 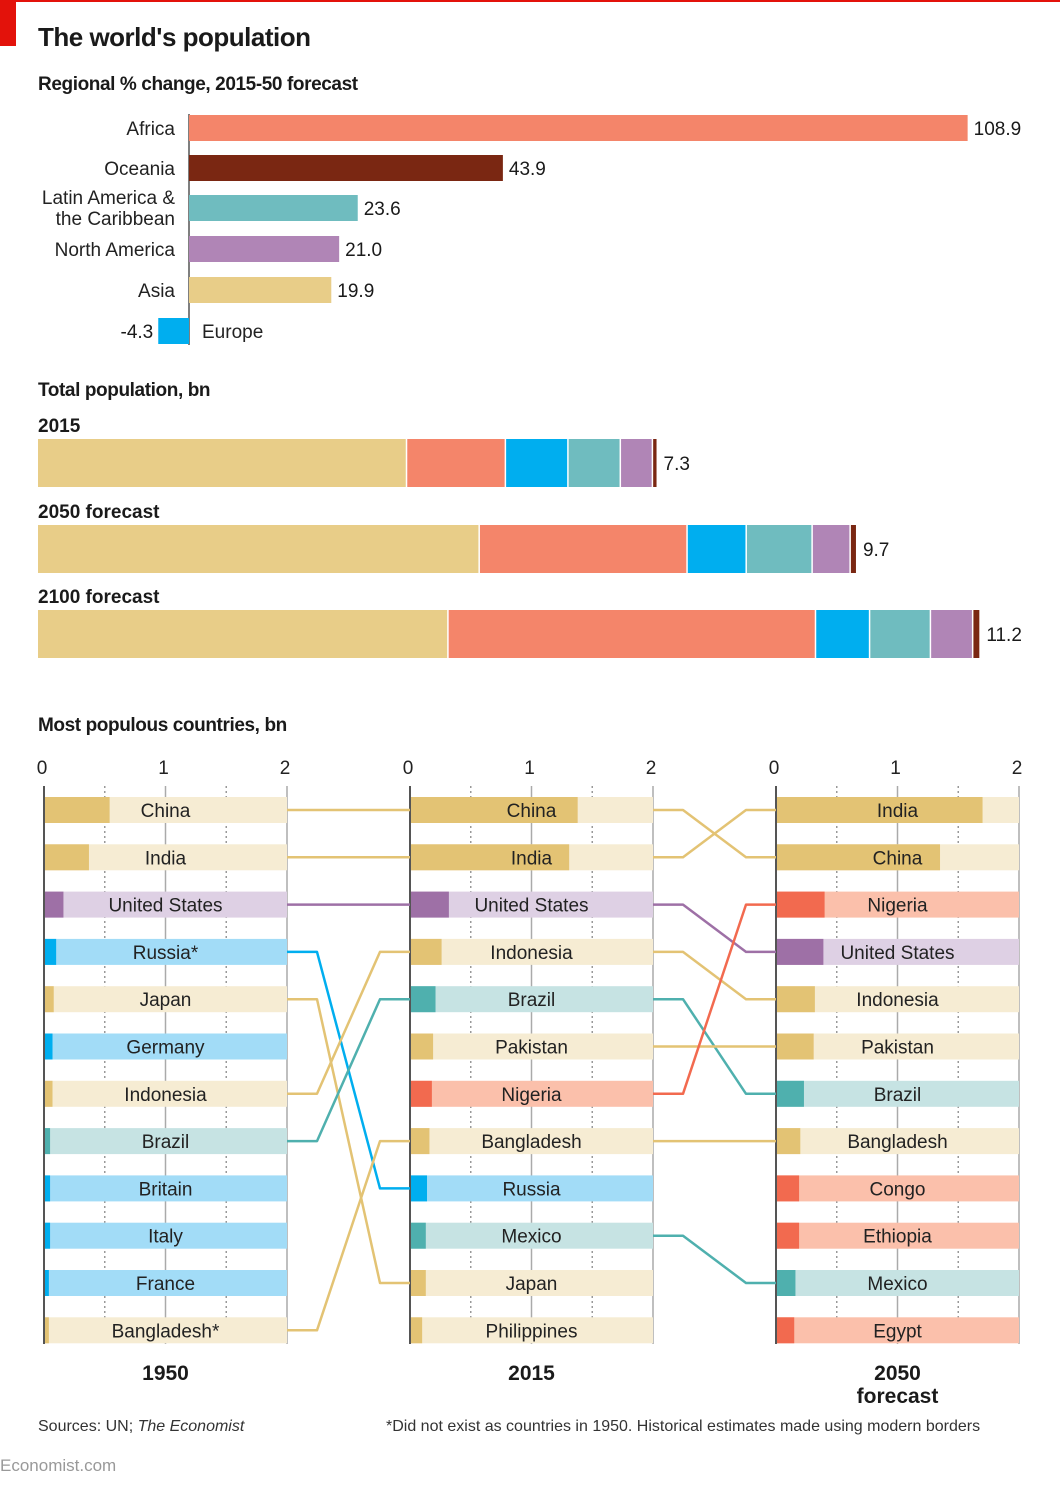 I want to click on country-label: Russia, so click(x=531, y=1189).